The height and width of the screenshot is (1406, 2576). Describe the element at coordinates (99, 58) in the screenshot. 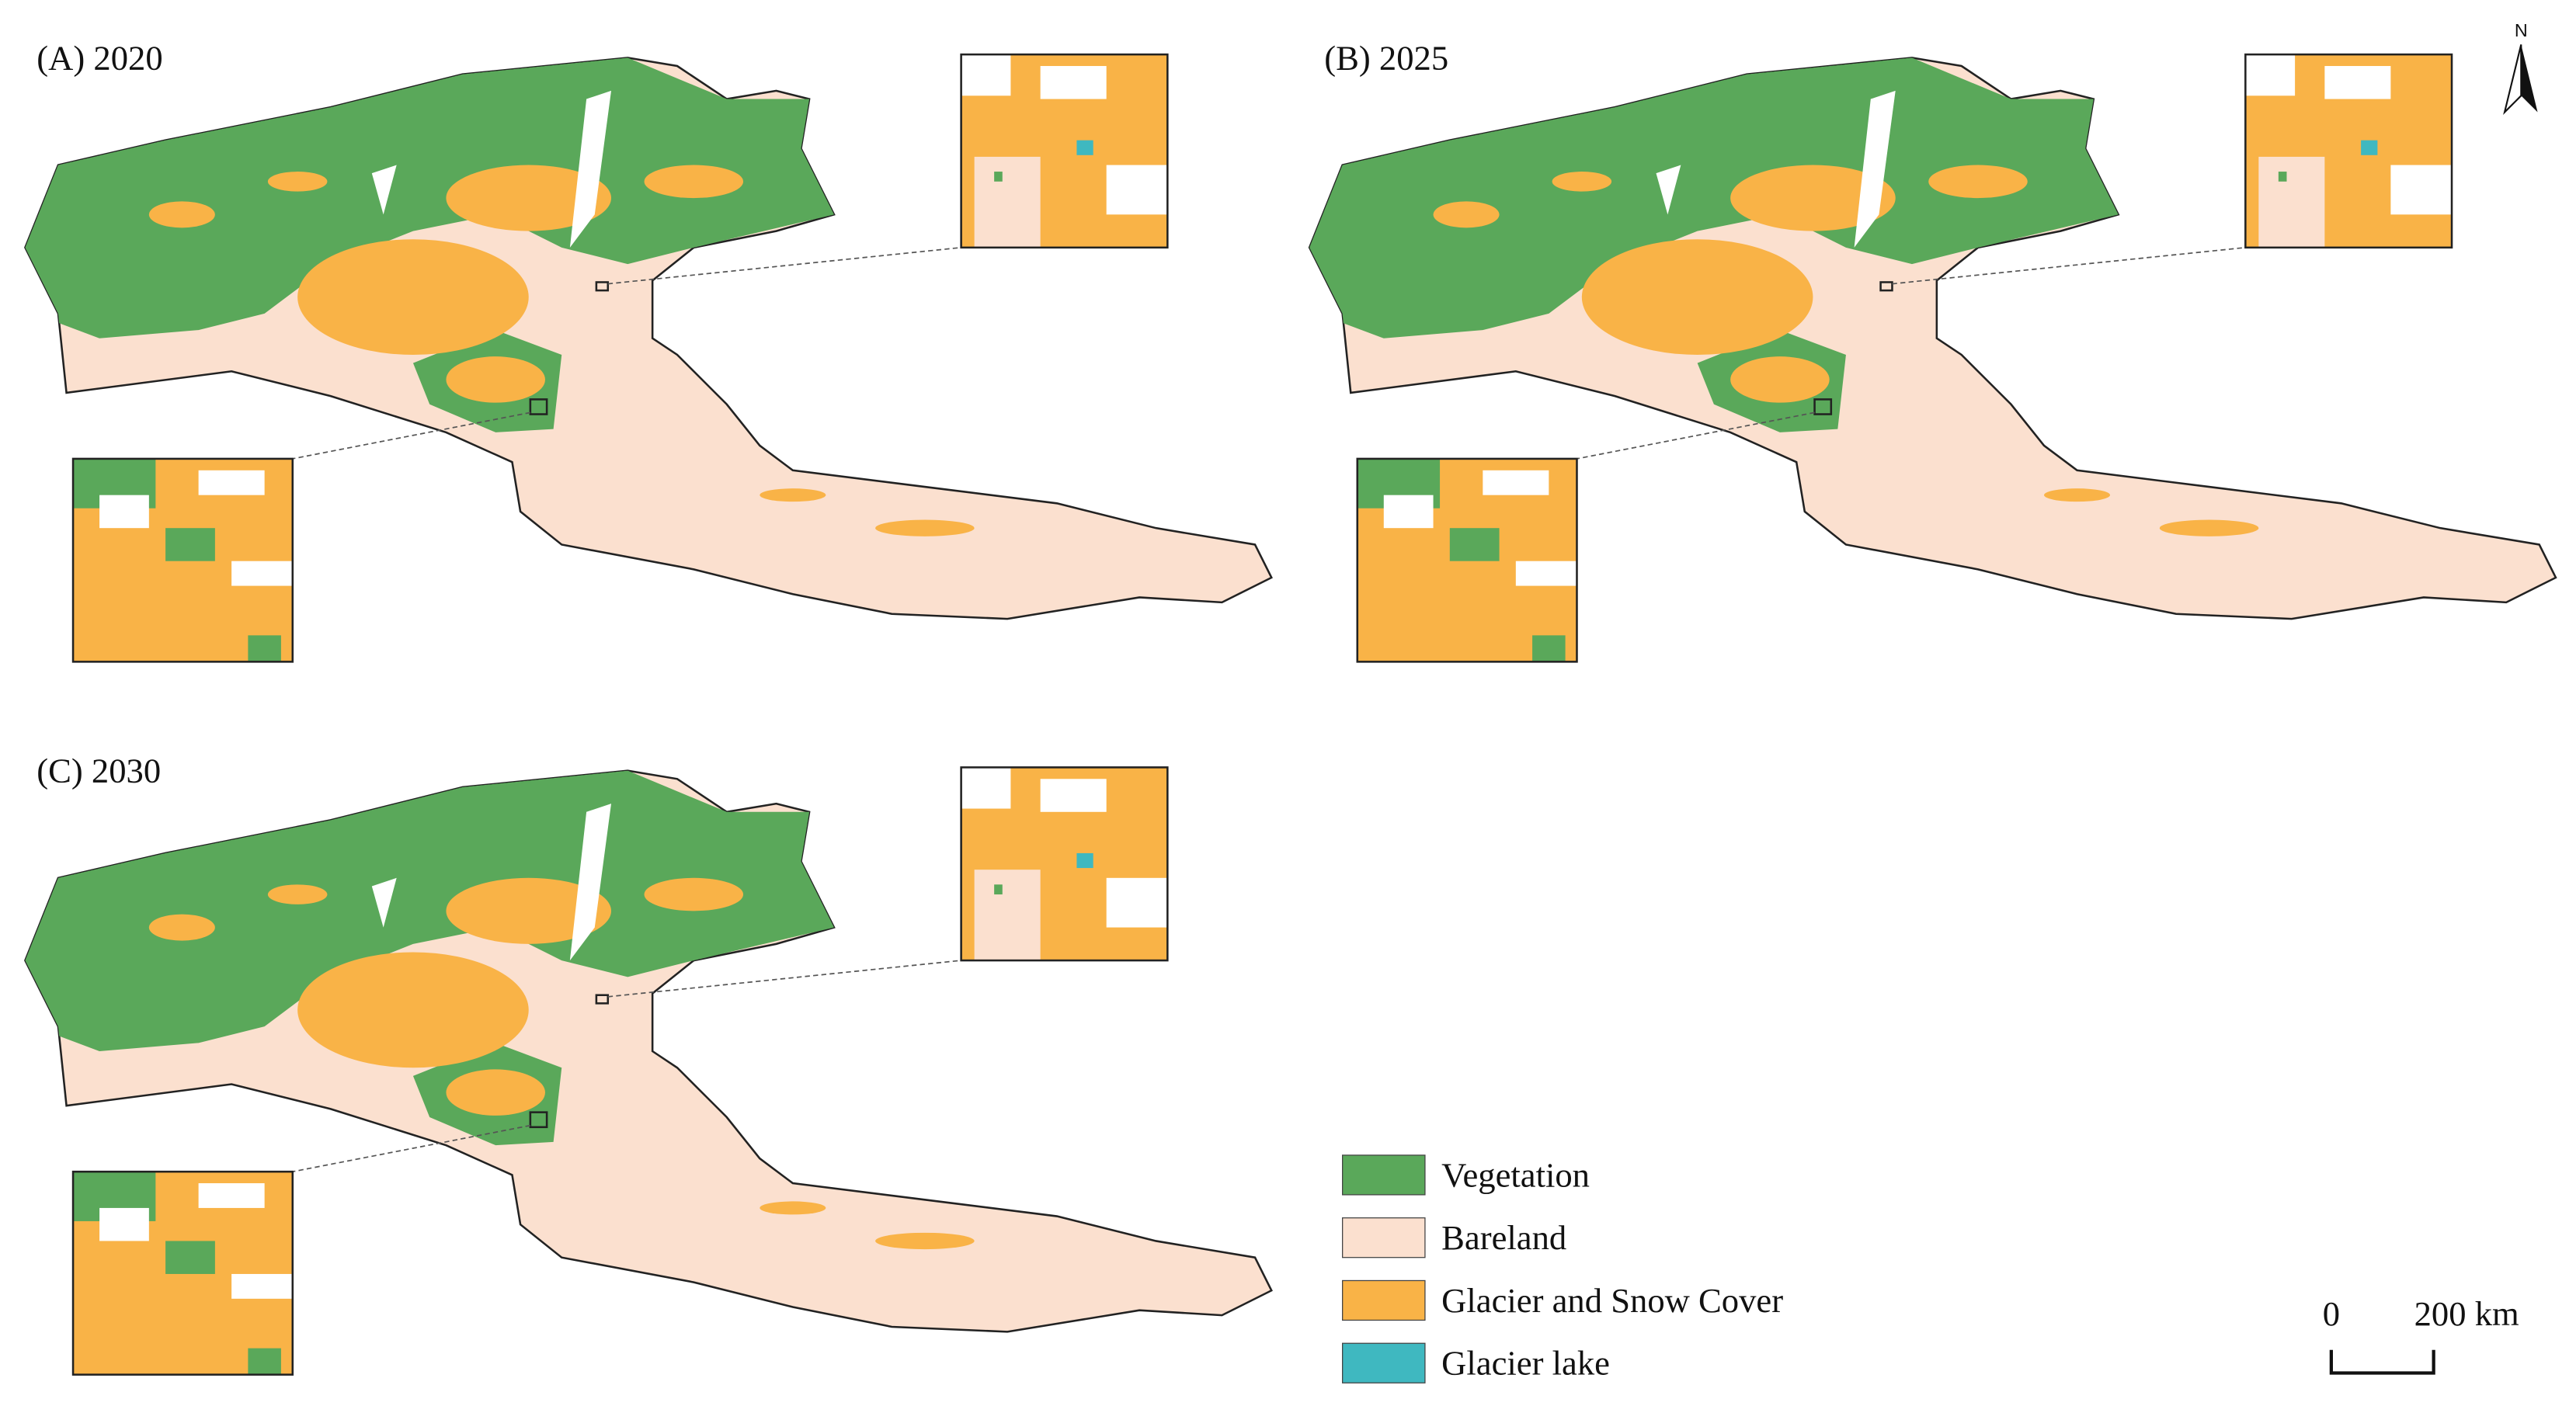

I see `panel-title: (A) 2020` at that location.